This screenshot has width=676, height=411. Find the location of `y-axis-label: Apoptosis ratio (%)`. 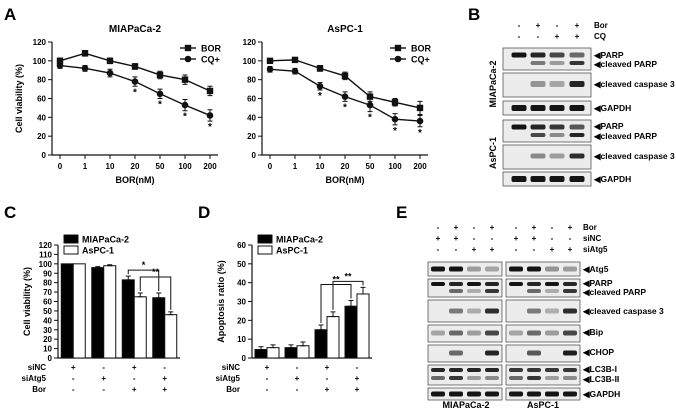

y-axis-label: Apoptosis ratio (%) is located at coordinates (221, 301).